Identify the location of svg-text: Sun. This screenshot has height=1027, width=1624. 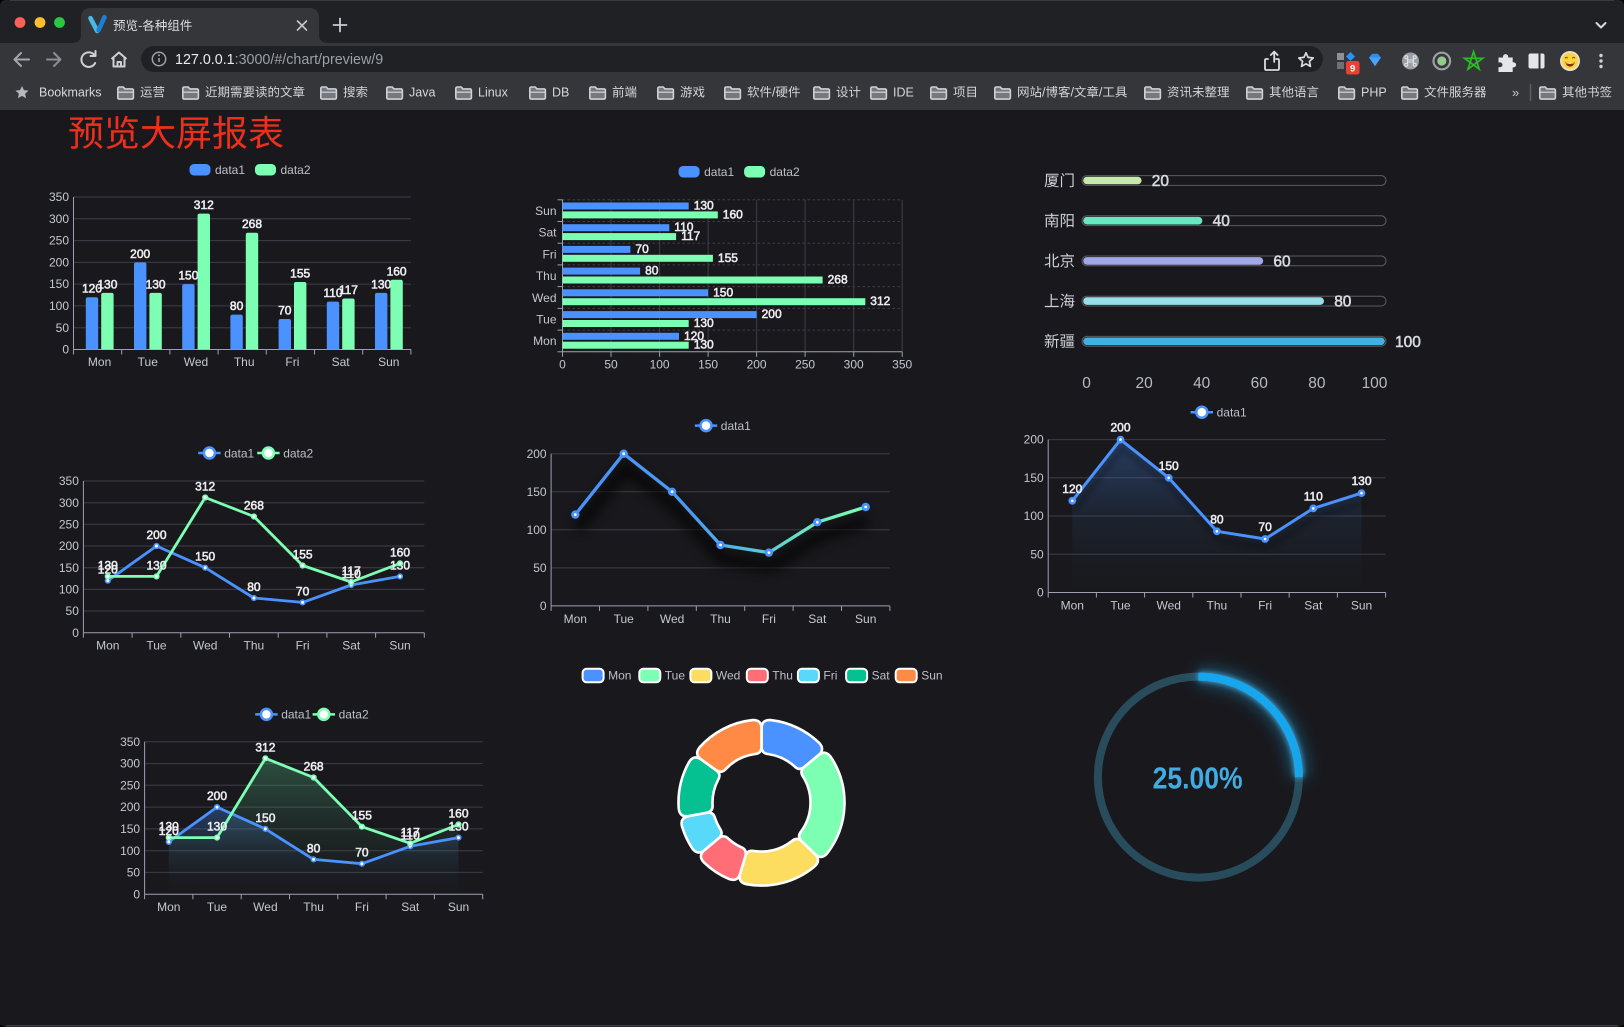
(545, 211).